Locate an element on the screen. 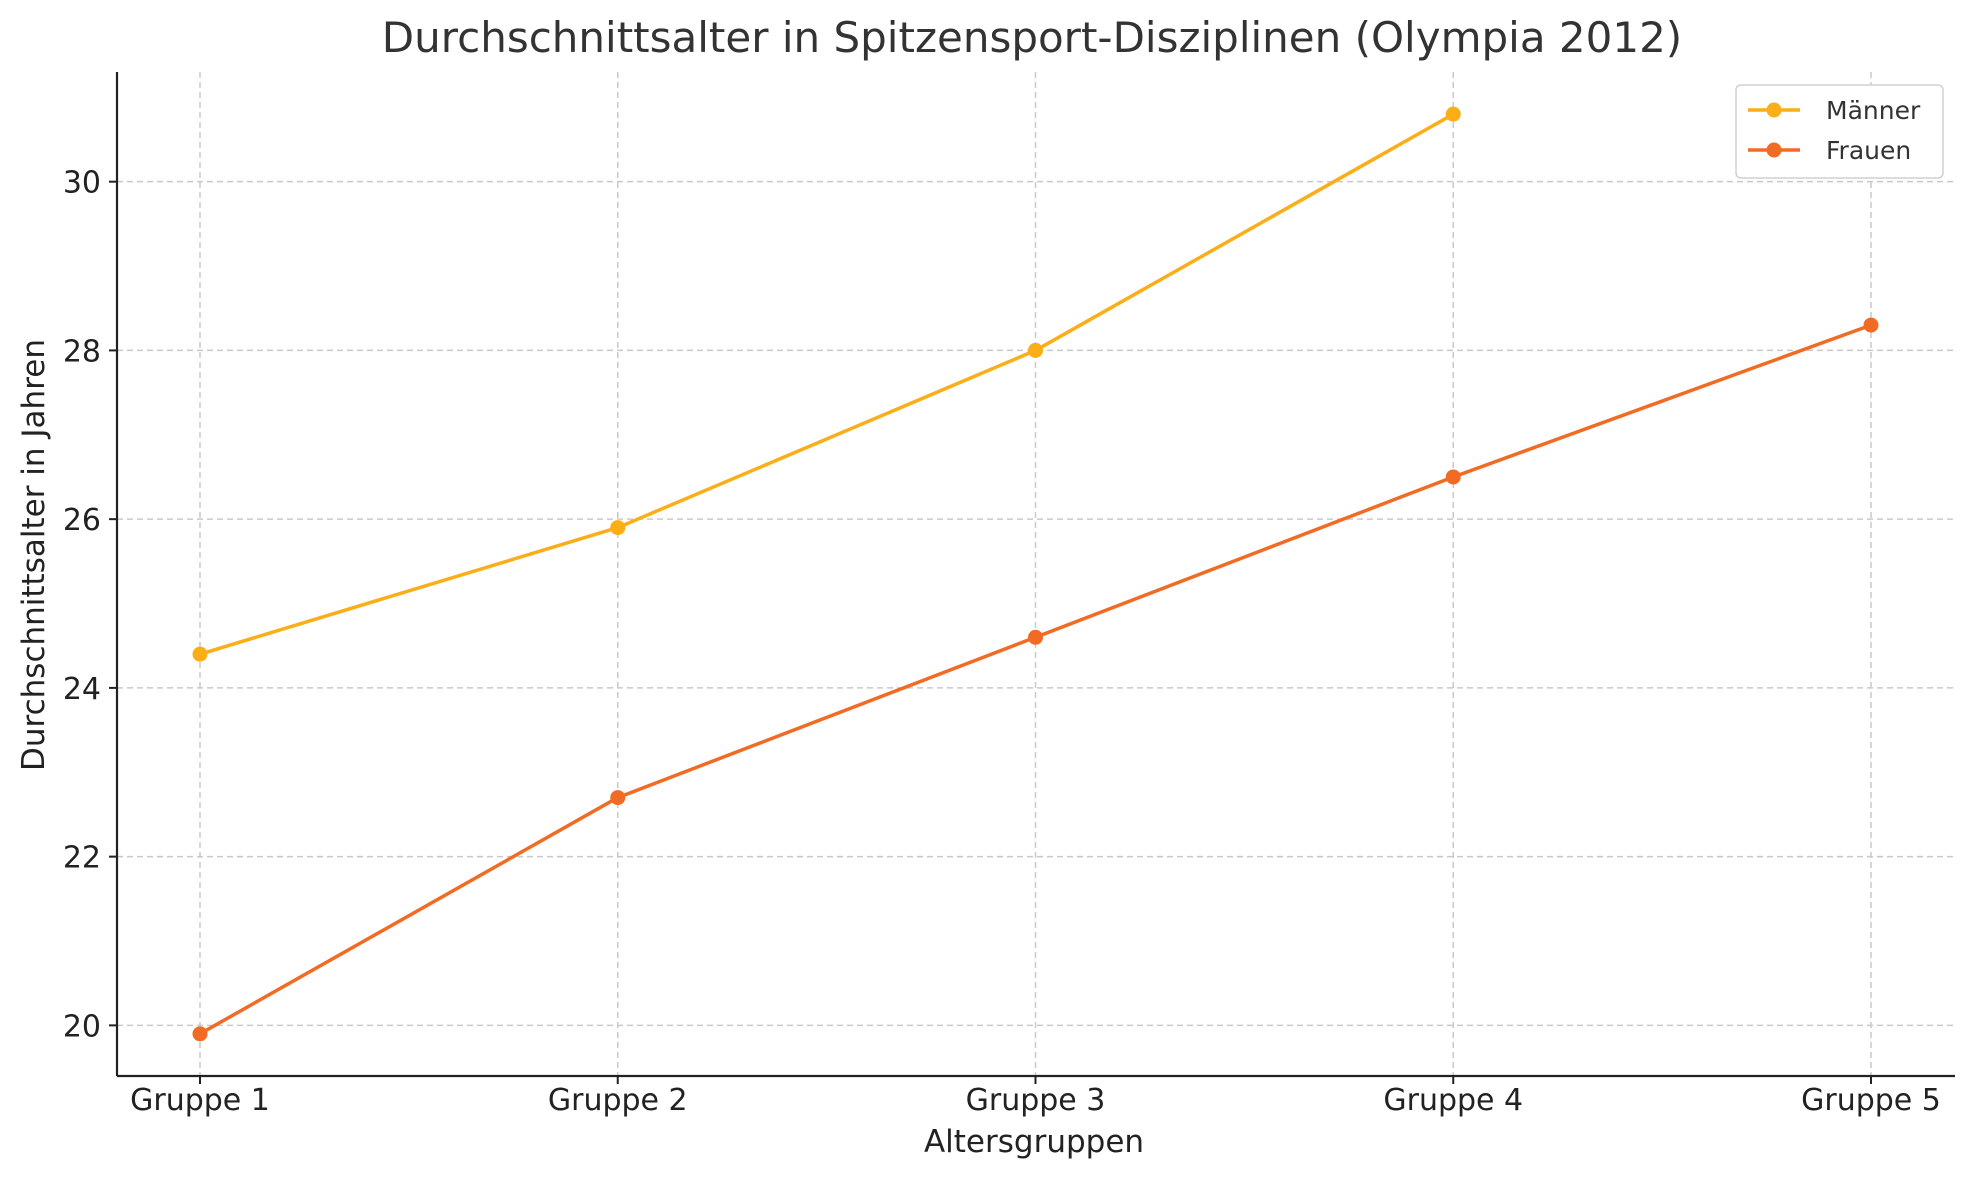 The height and width of the screenshot is (1180, 1972). x-tick-label: Gruppe 3 is located at coordinates (1036, 1100).